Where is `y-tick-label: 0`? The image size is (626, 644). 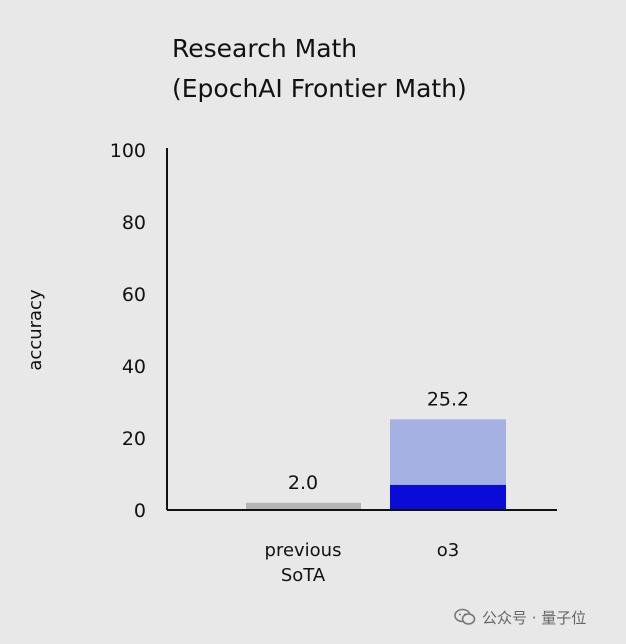 y-tick-label: 0 is located at coordinates (140, 511).